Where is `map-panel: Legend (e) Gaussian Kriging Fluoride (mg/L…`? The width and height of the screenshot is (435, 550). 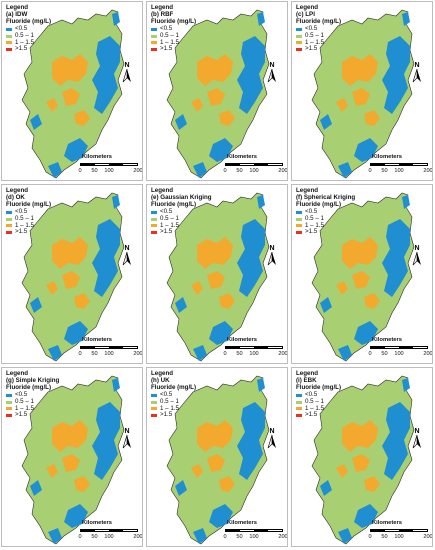 map-panel: Legend (e) Gaussian Kriging Fluoride (mg/L… is located at coordinates (217, 274).